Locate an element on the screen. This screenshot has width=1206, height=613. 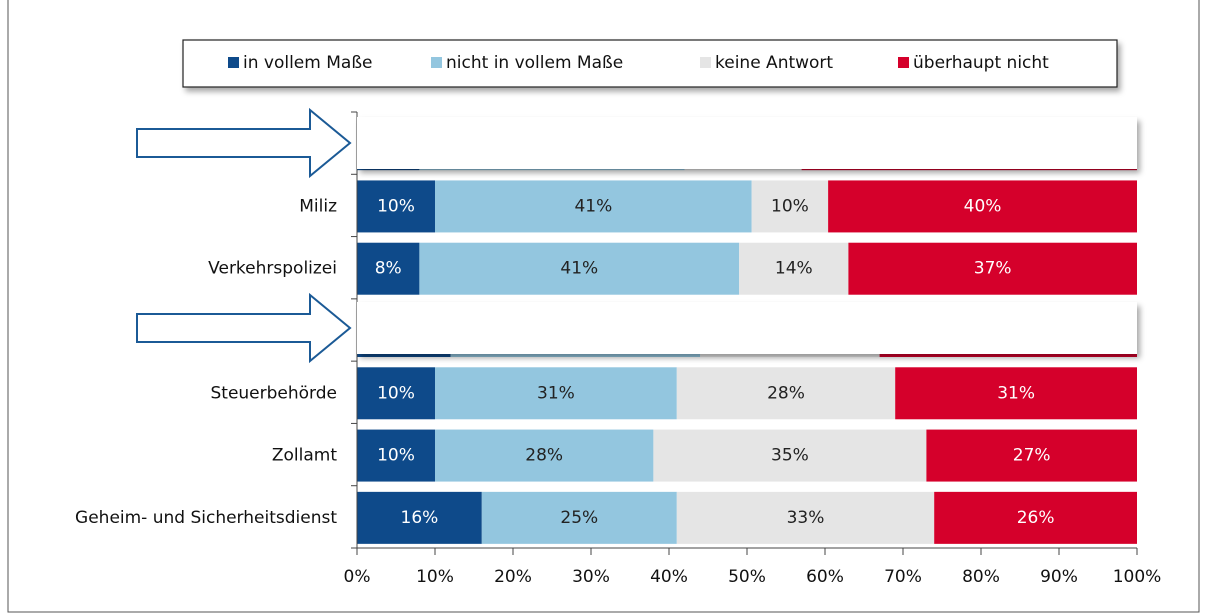
x-tick-label: 100% is located at coordinates (1137, 577).